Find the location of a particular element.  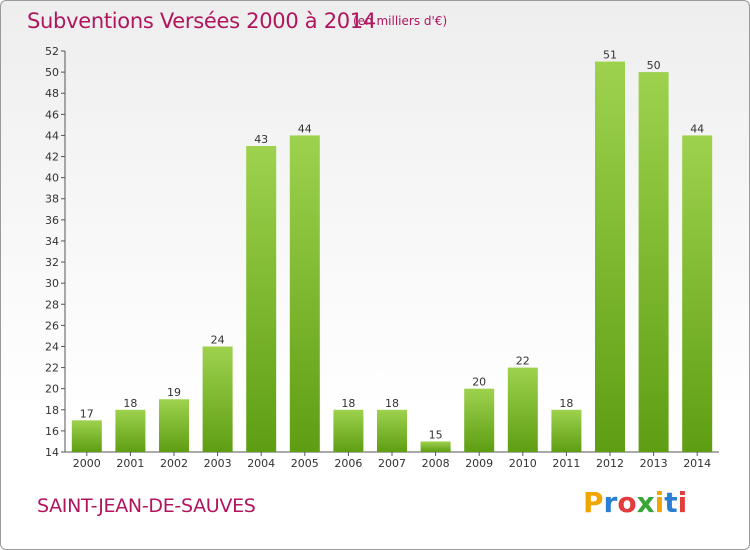

bar-value-label: 50 is located at coordinates (654, 65).